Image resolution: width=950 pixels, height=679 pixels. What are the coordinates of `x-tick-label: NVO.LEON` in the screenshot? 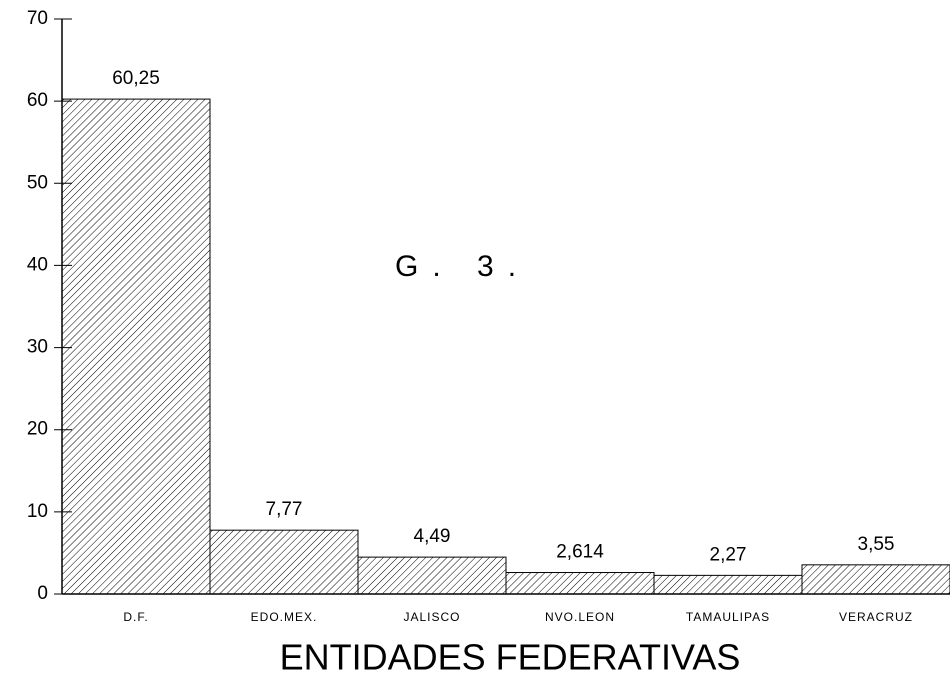 It's located at (580, 617).